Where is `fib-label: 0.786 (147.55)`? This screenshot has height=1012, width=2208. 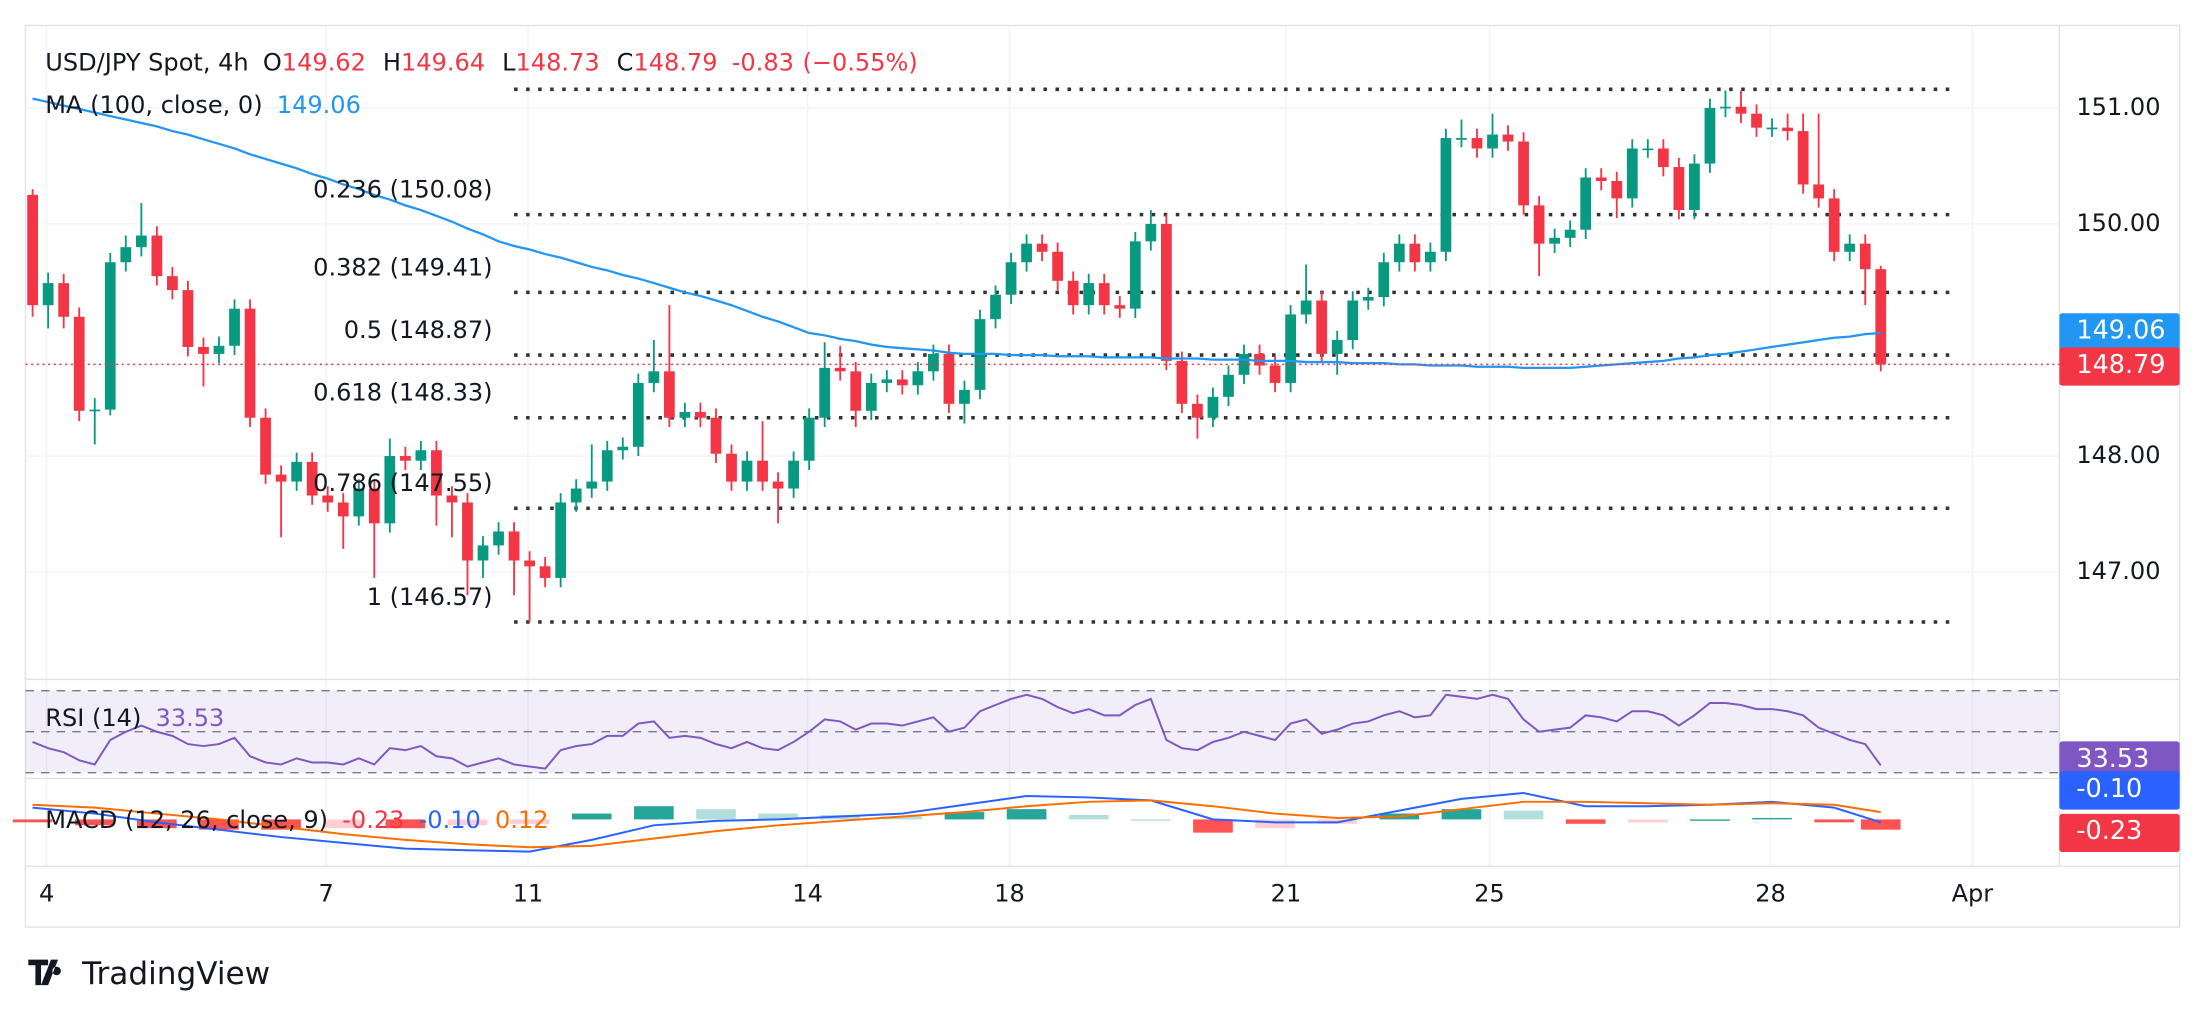 fib-label: 0.786 (147.55) is located at coordinates (402, 483).